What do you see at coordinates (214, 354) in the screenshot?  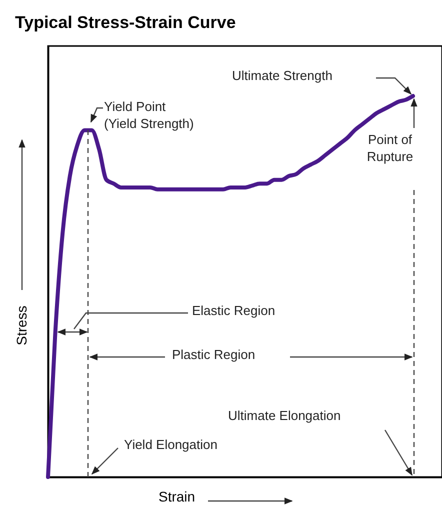 I see `annotation: Plastic Region` at bounding box center [214, 354].